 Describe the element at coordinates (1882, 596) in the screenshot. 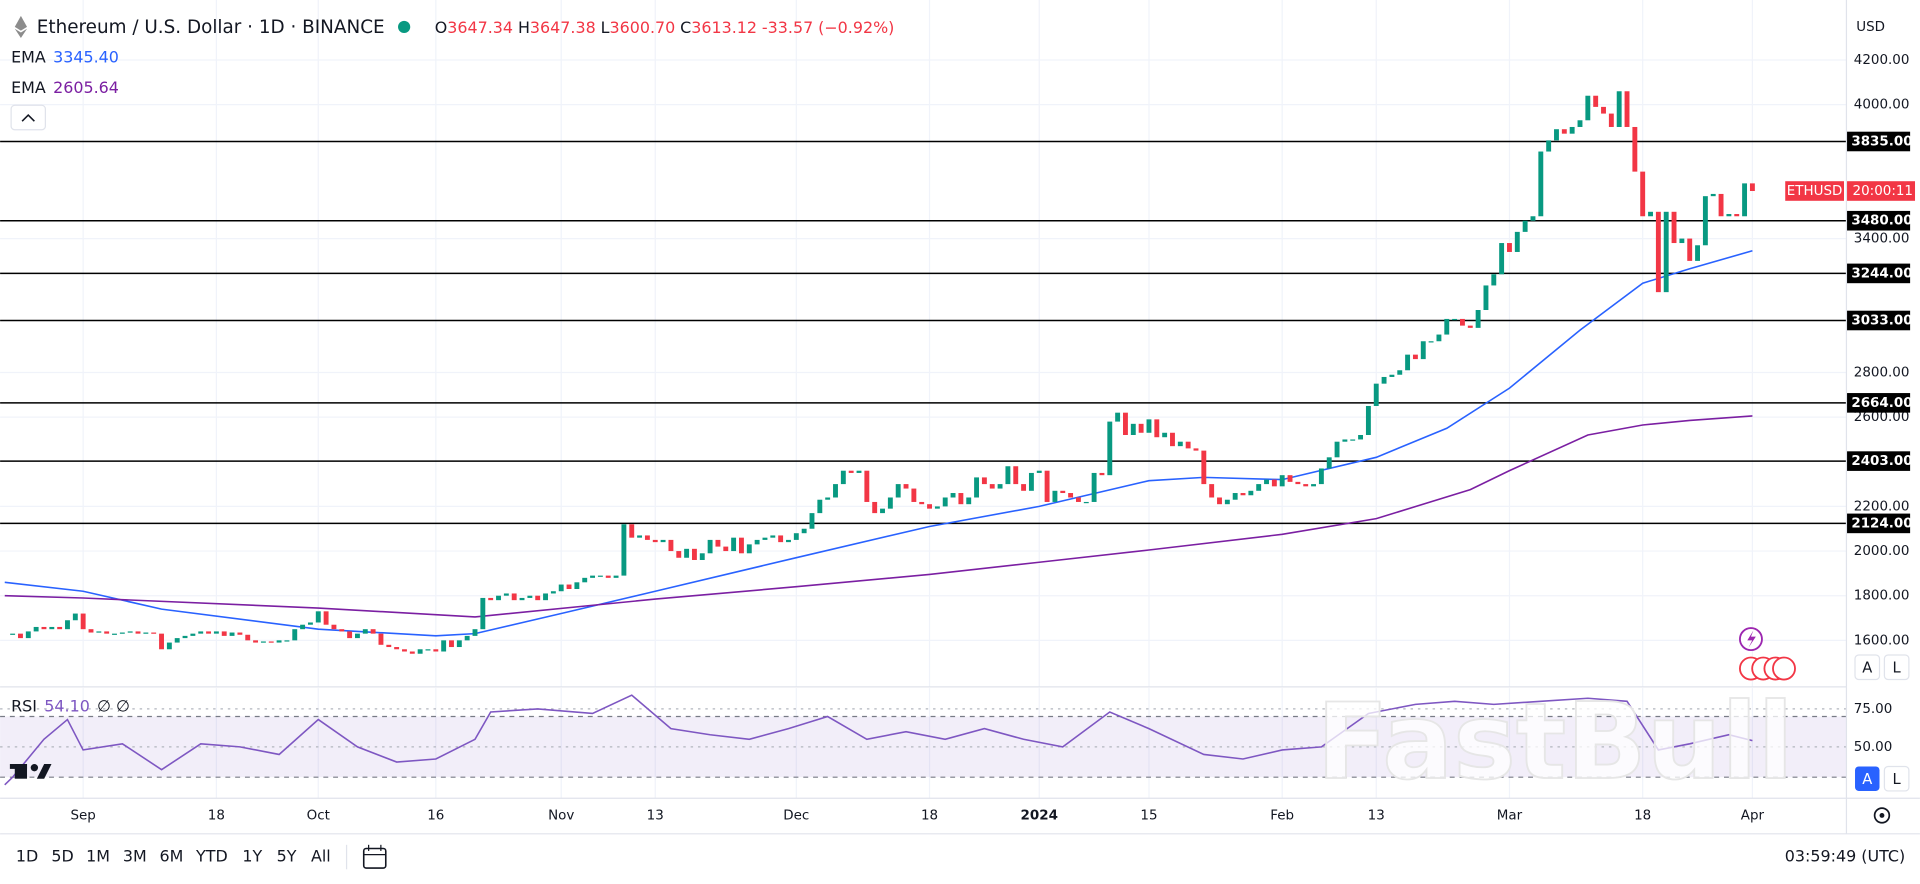

I see `y-tick-label: 1800.00` at that location.